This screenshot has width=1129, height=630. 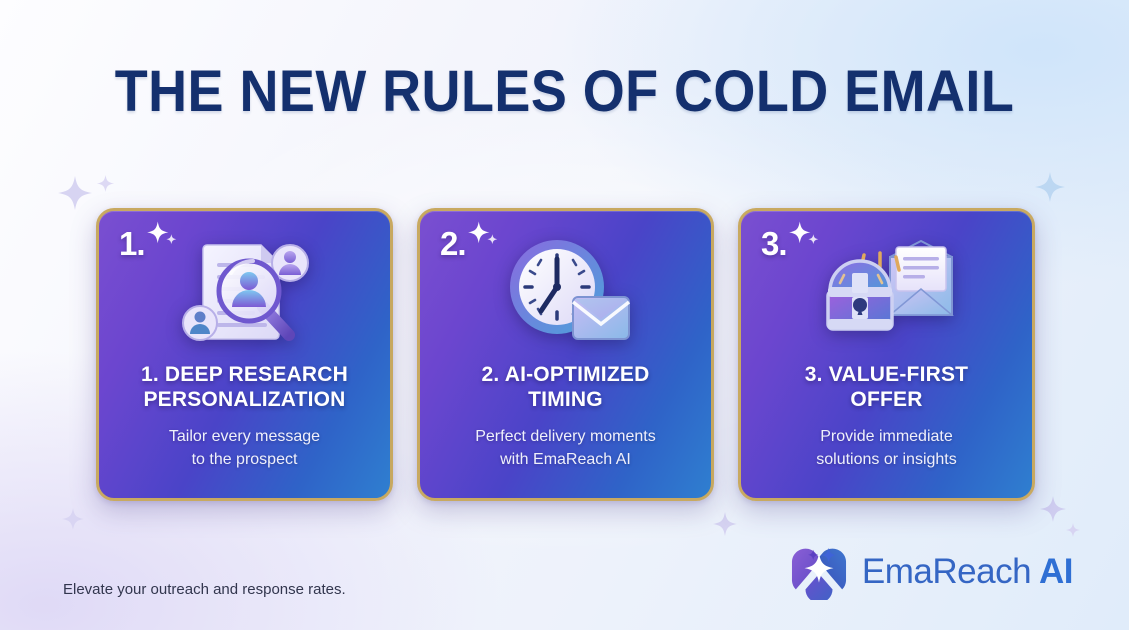 I want to click on card-value-first-offer: 3., so click(x=886, y=354).